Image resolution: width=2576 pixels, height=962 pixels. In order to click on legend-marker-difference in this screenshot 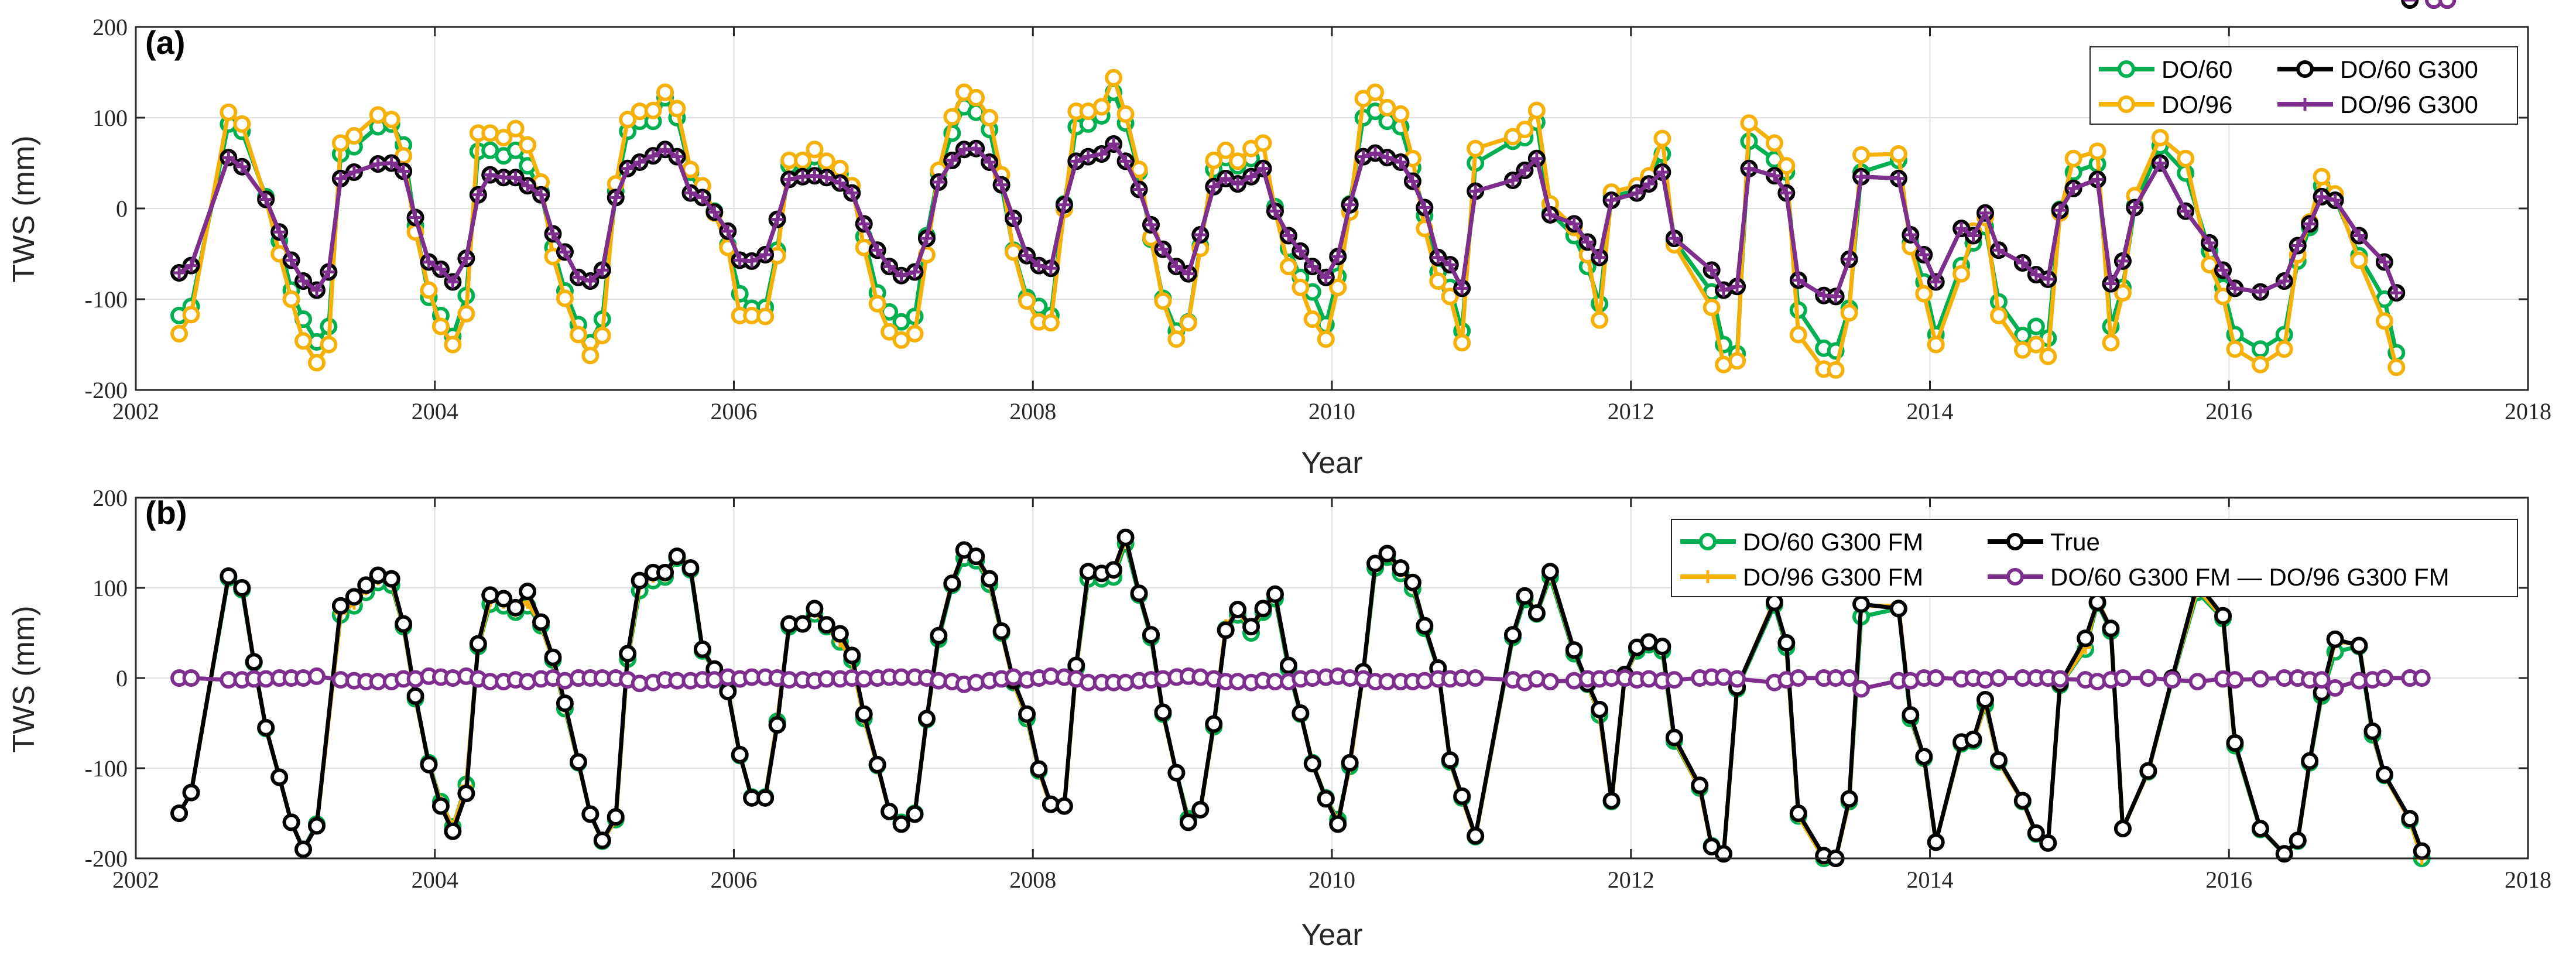, I will do `click(2015, 577)`.